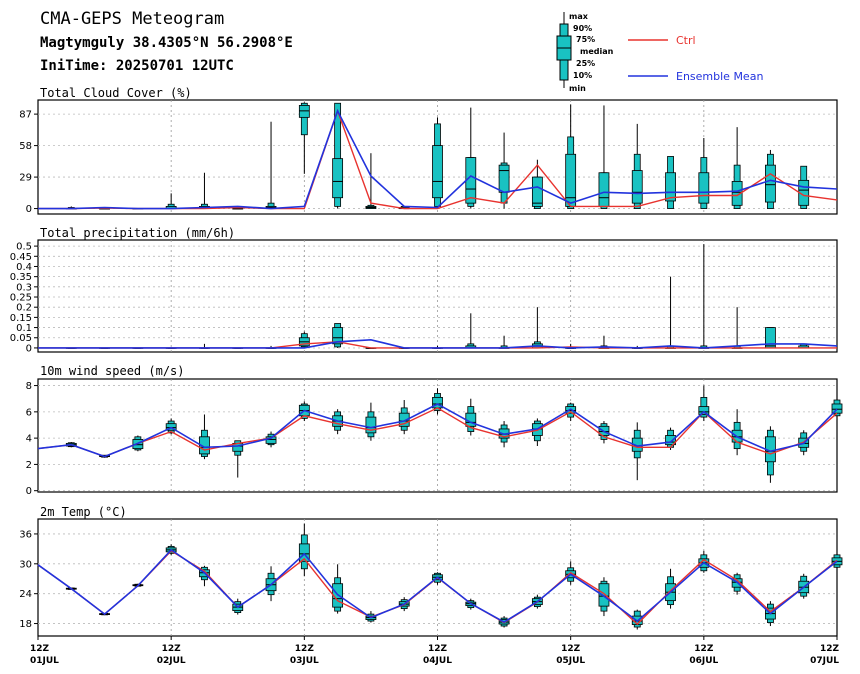 The width and height of the screenshot is (860, 674). Describe the element at coordinates (24, 328) in the screenshot. I see `y-tick-label: 0.1` at that location.